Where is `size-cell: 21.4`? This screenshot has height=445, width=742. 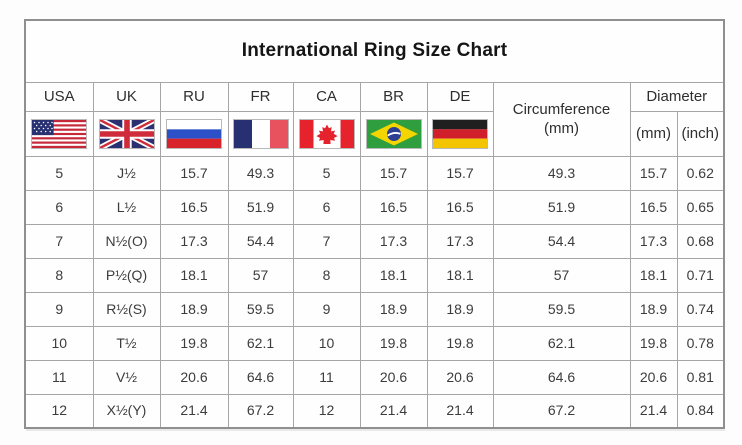
size-cell: 21.4 is located at coordinates (653, 411).